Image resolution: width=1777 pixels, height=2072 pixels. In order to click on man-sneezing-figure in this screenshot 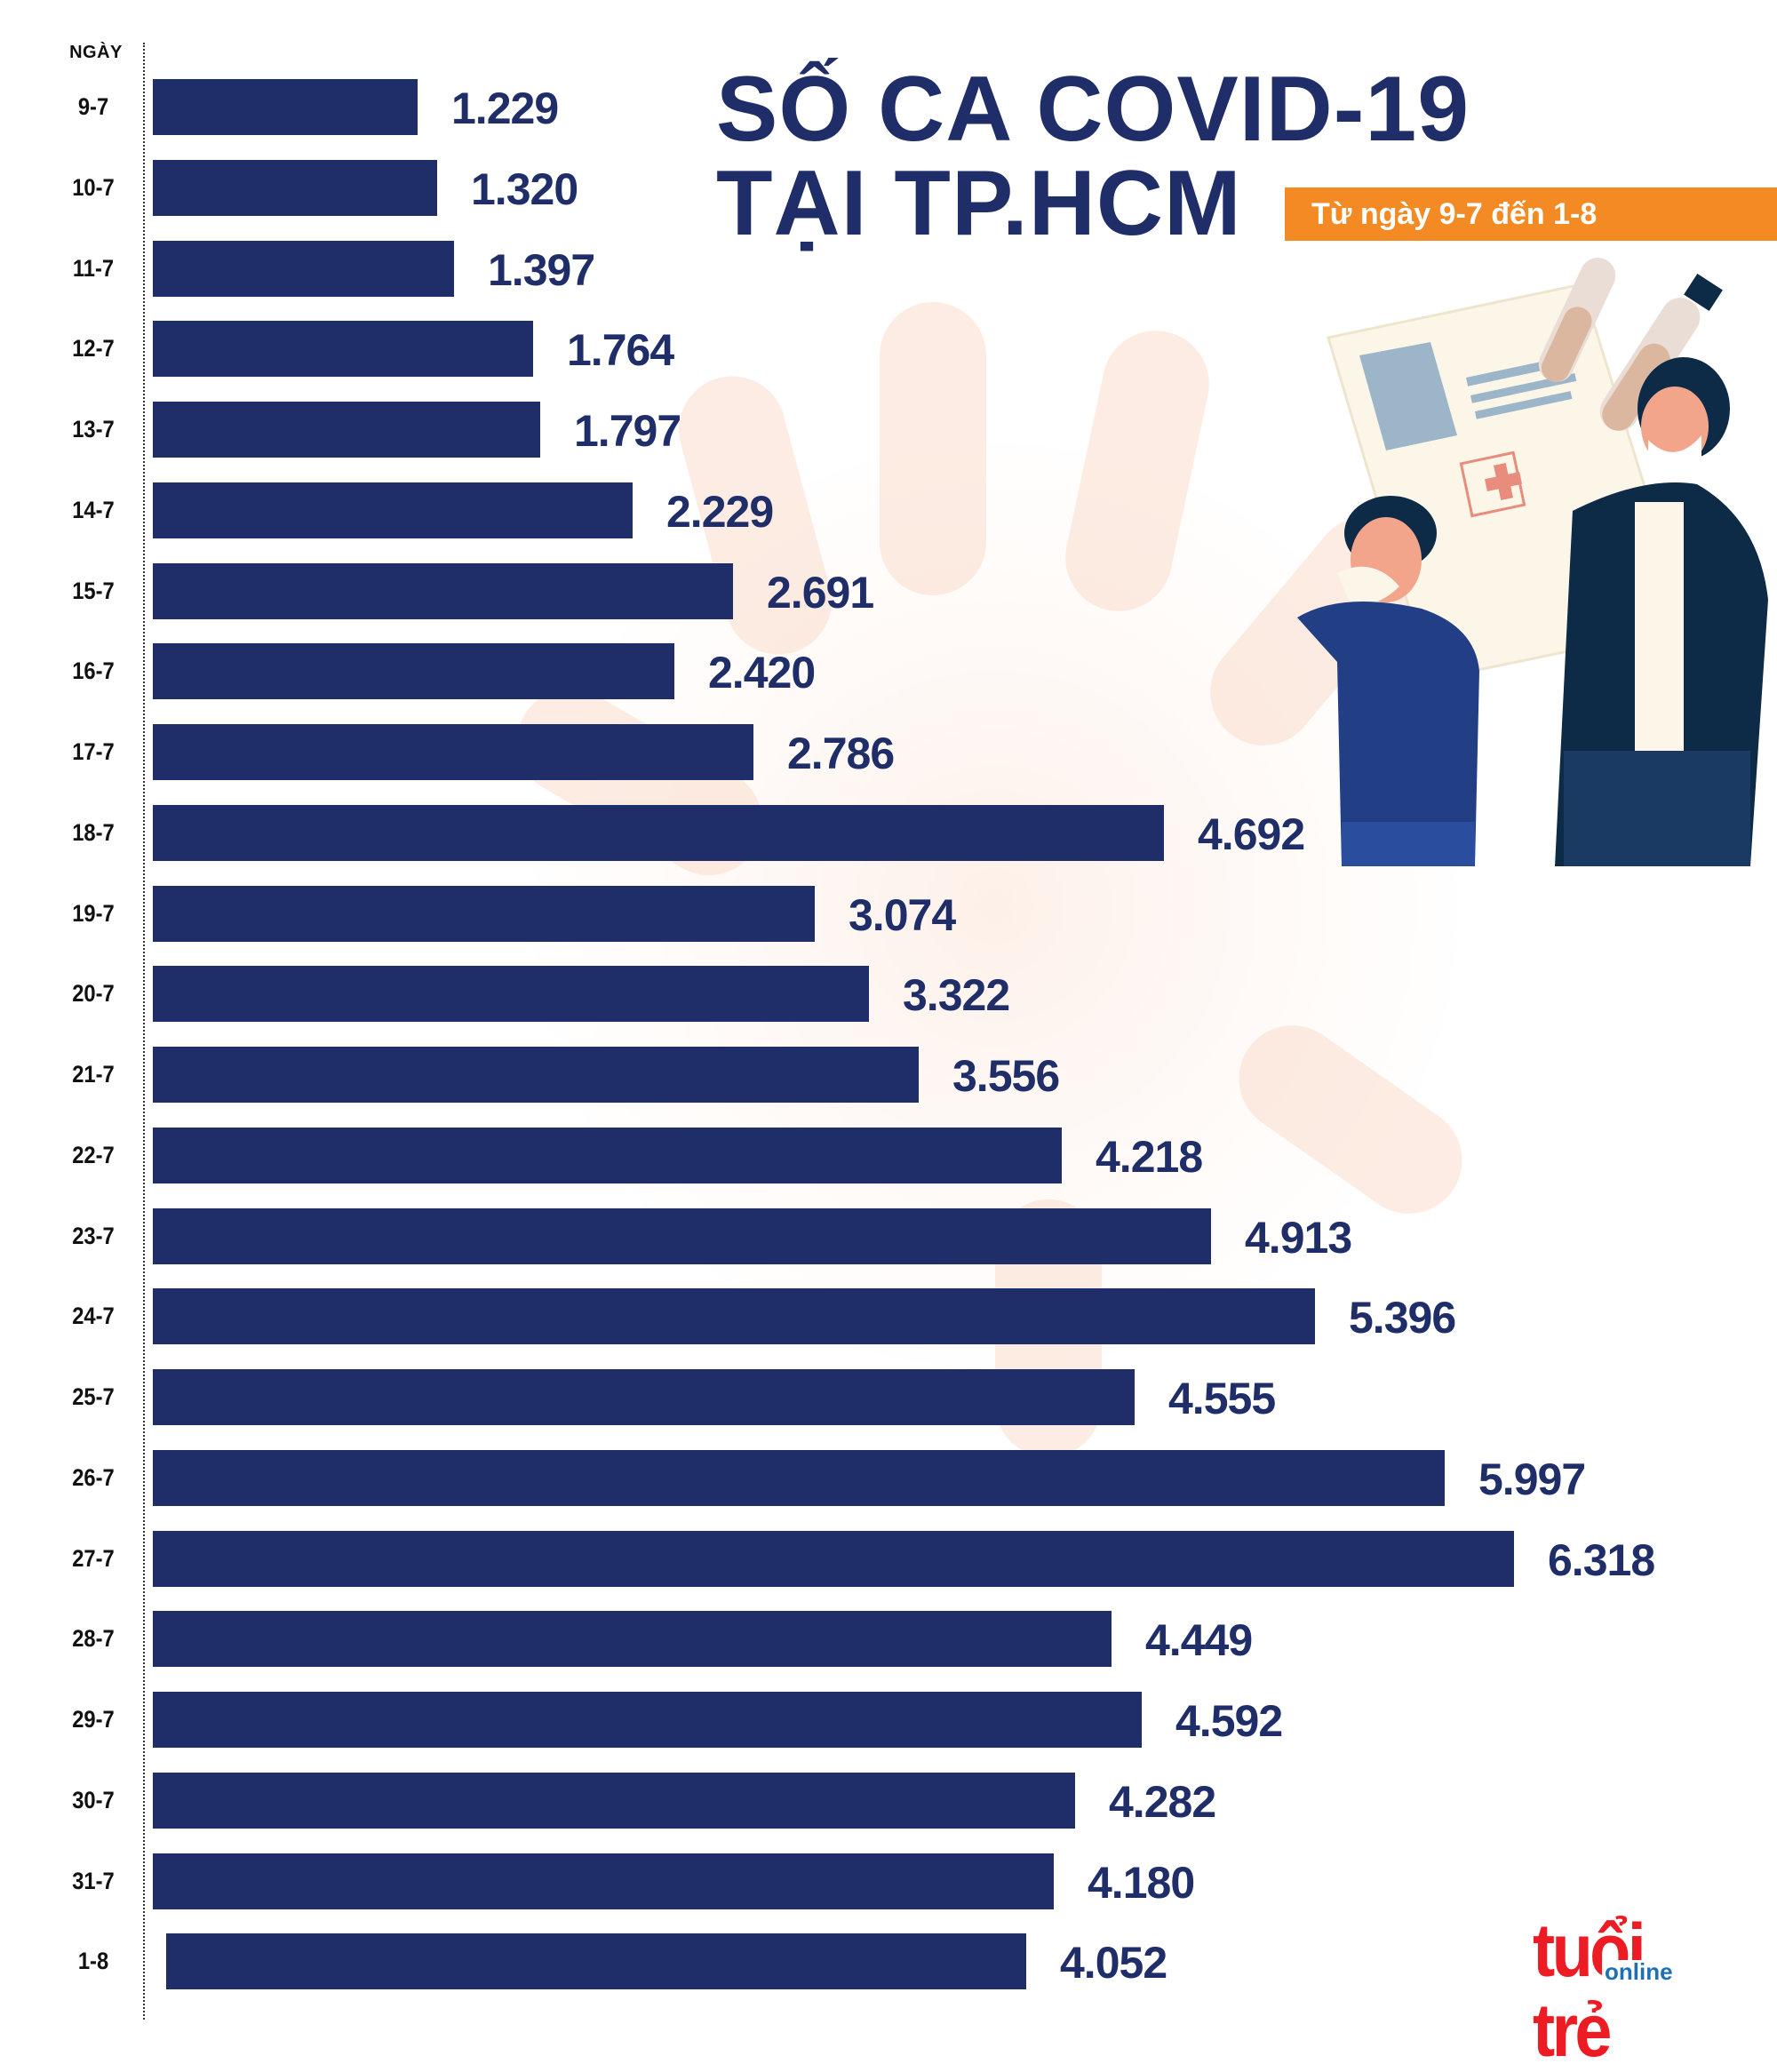, I will do `click(1388, 681)`.